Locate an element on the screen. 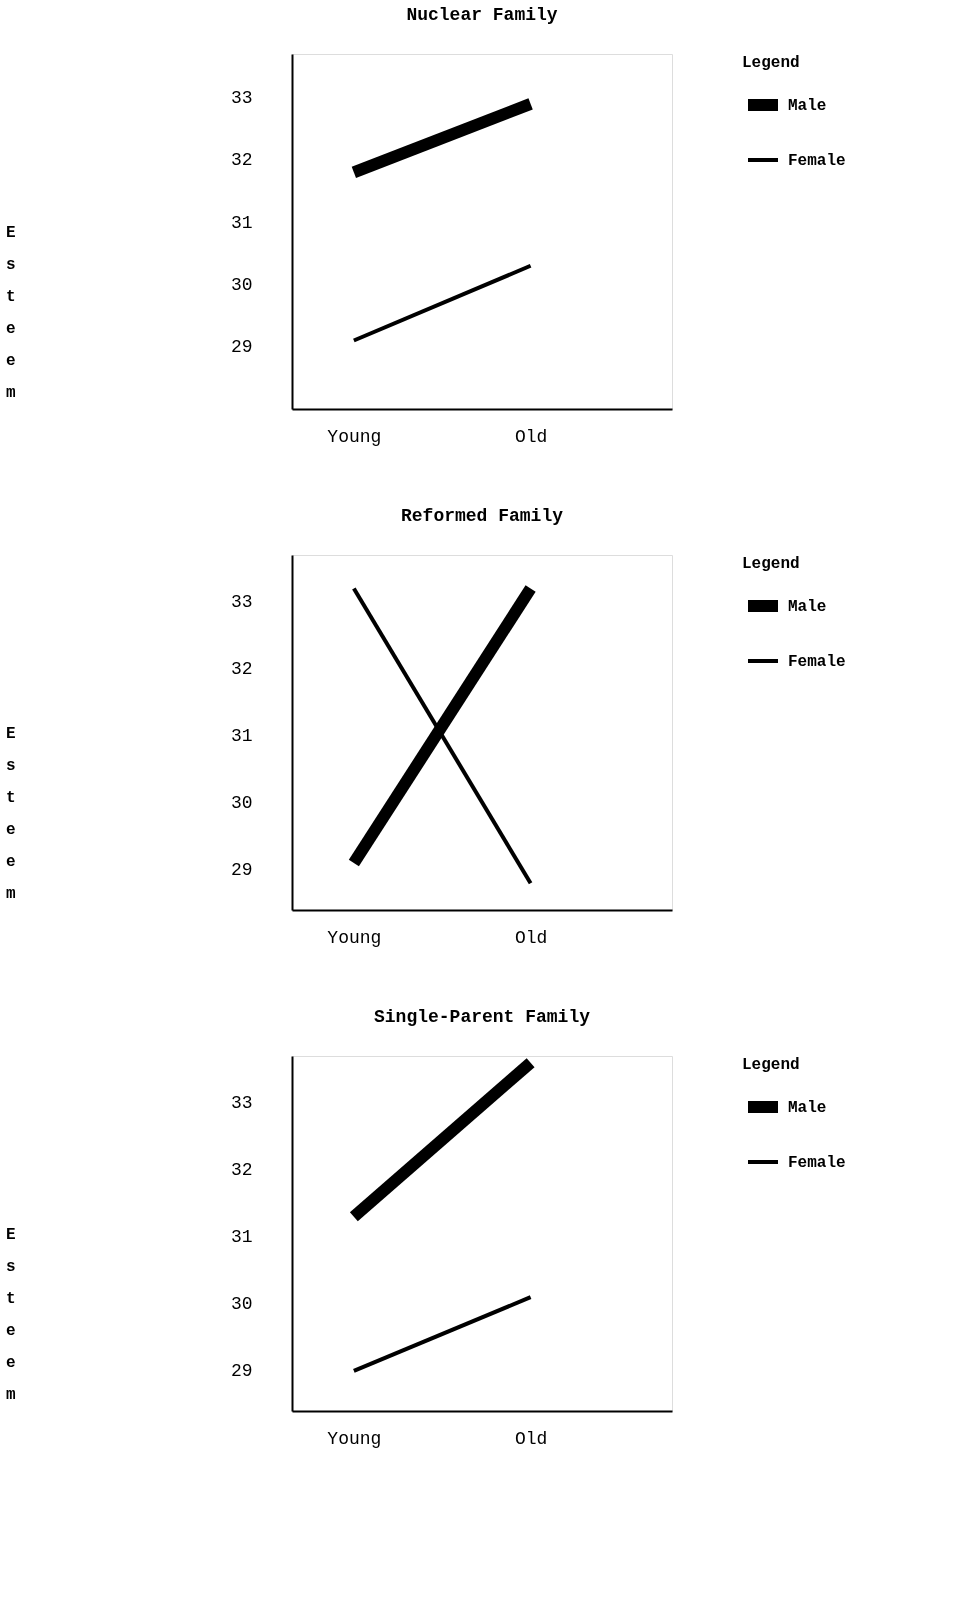 The width and height of the screenshot is (975, 1599). chart-title: Reformed Family is located at coordinates (482, 516).